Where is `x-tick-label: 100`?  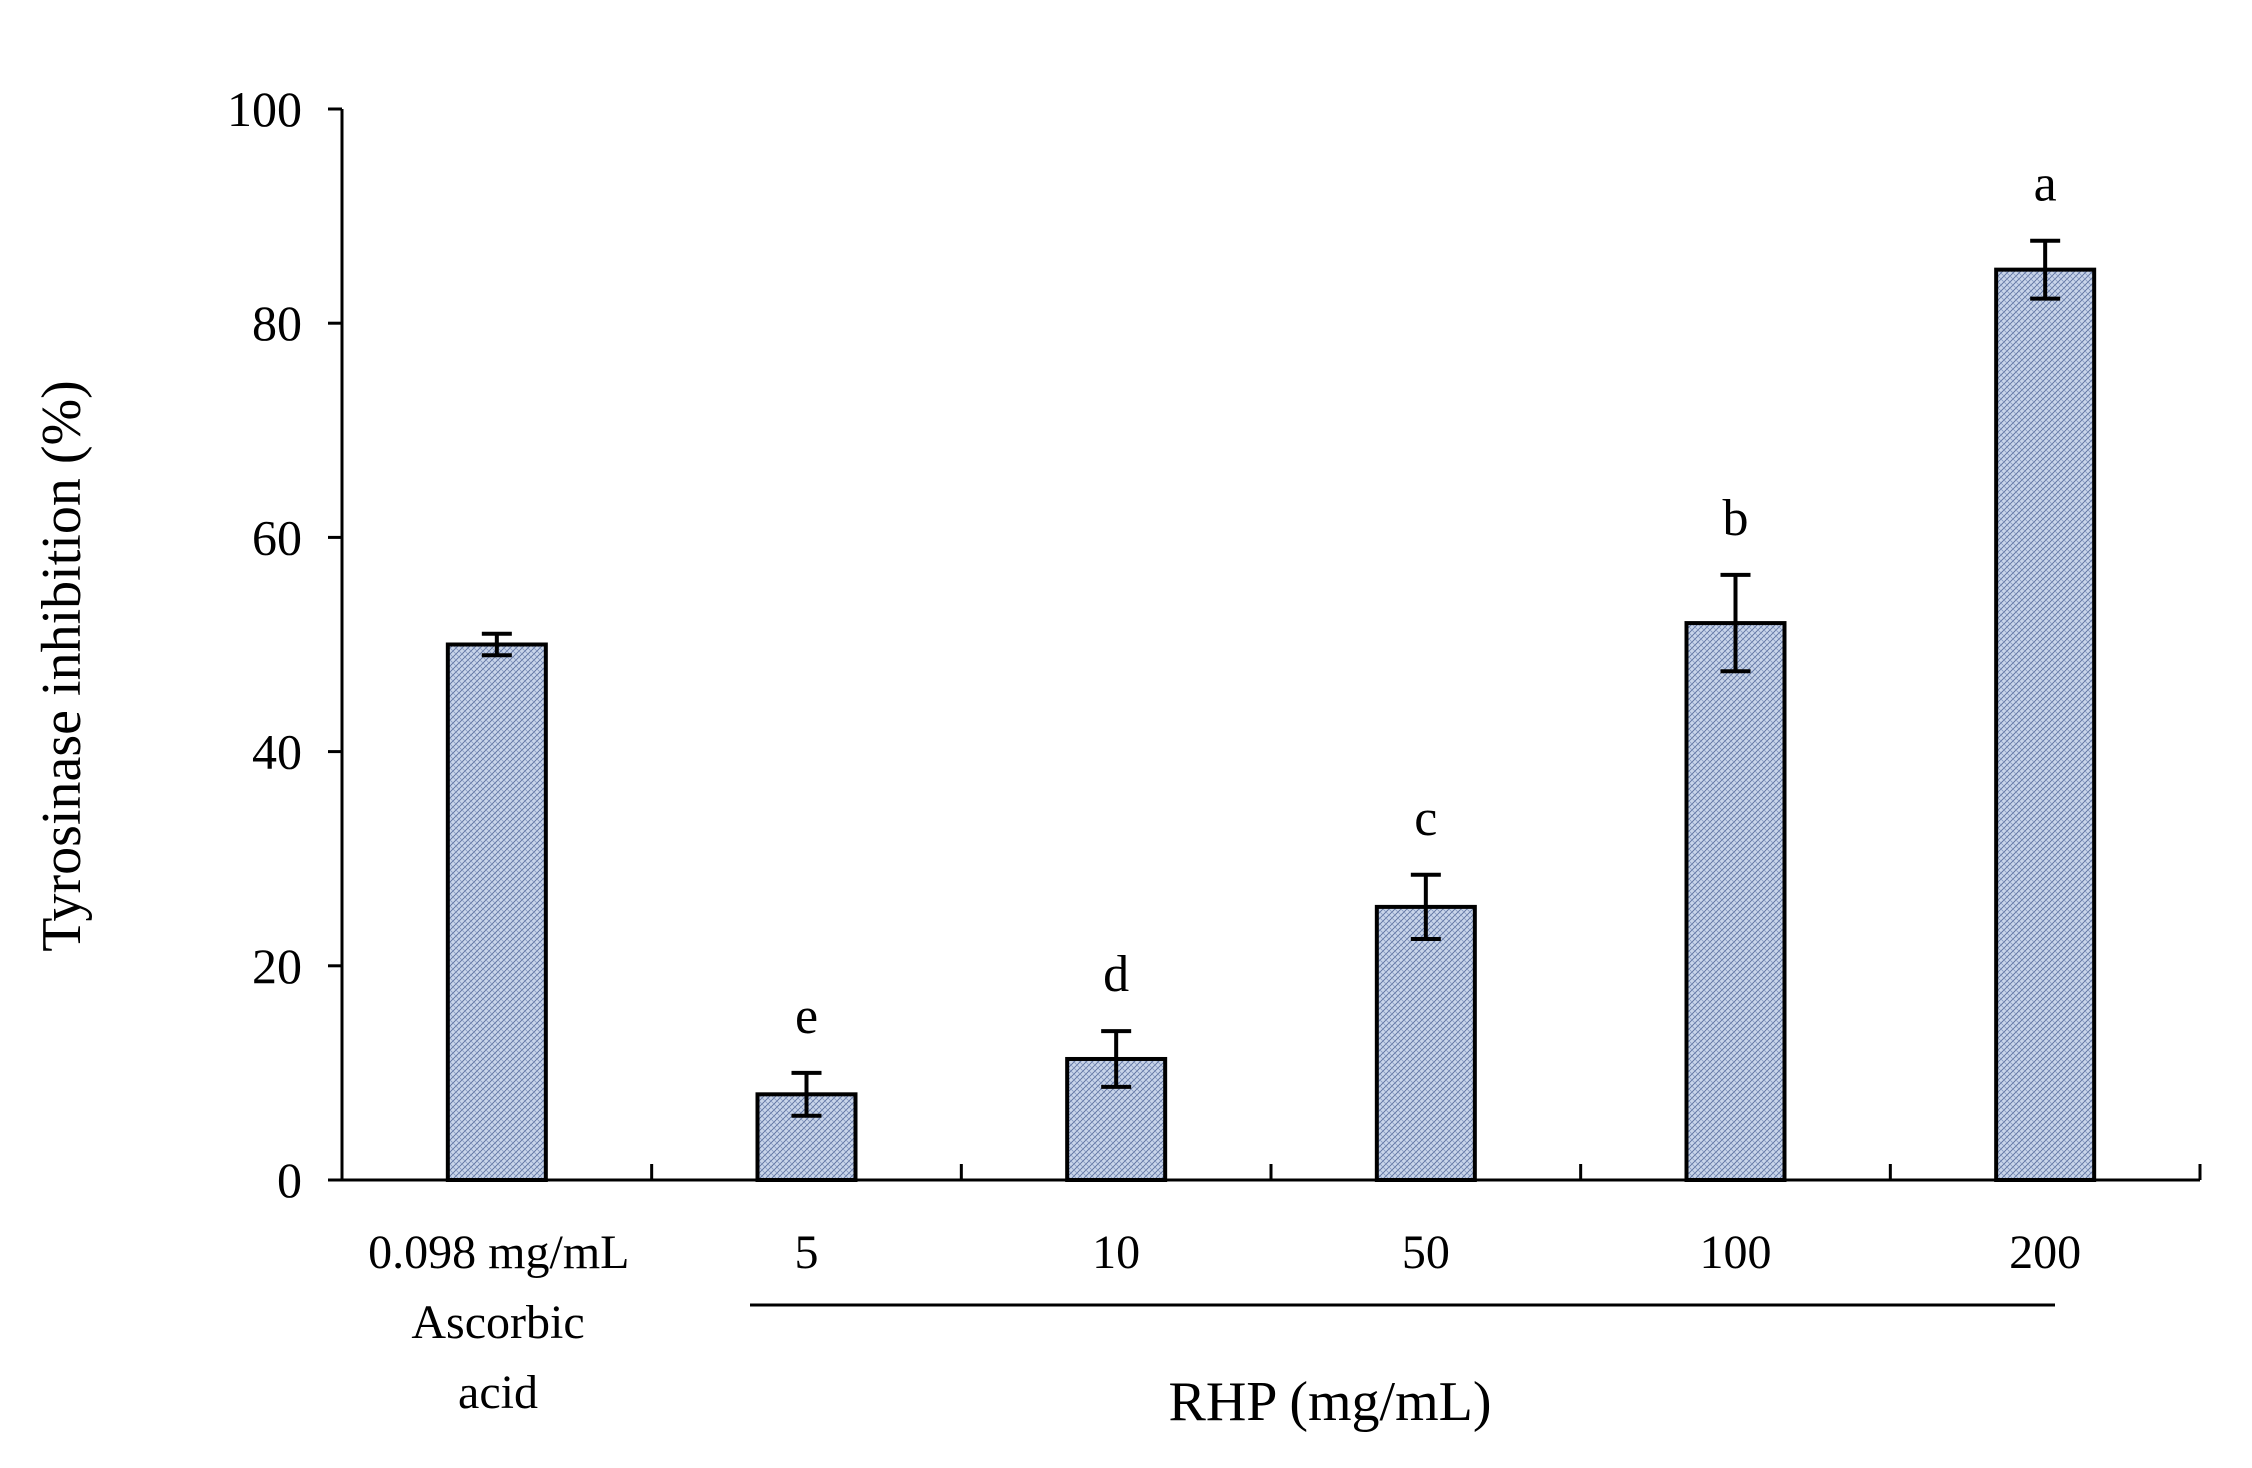
x-tick-label: 100 is located at coordinates (1736, 1252).